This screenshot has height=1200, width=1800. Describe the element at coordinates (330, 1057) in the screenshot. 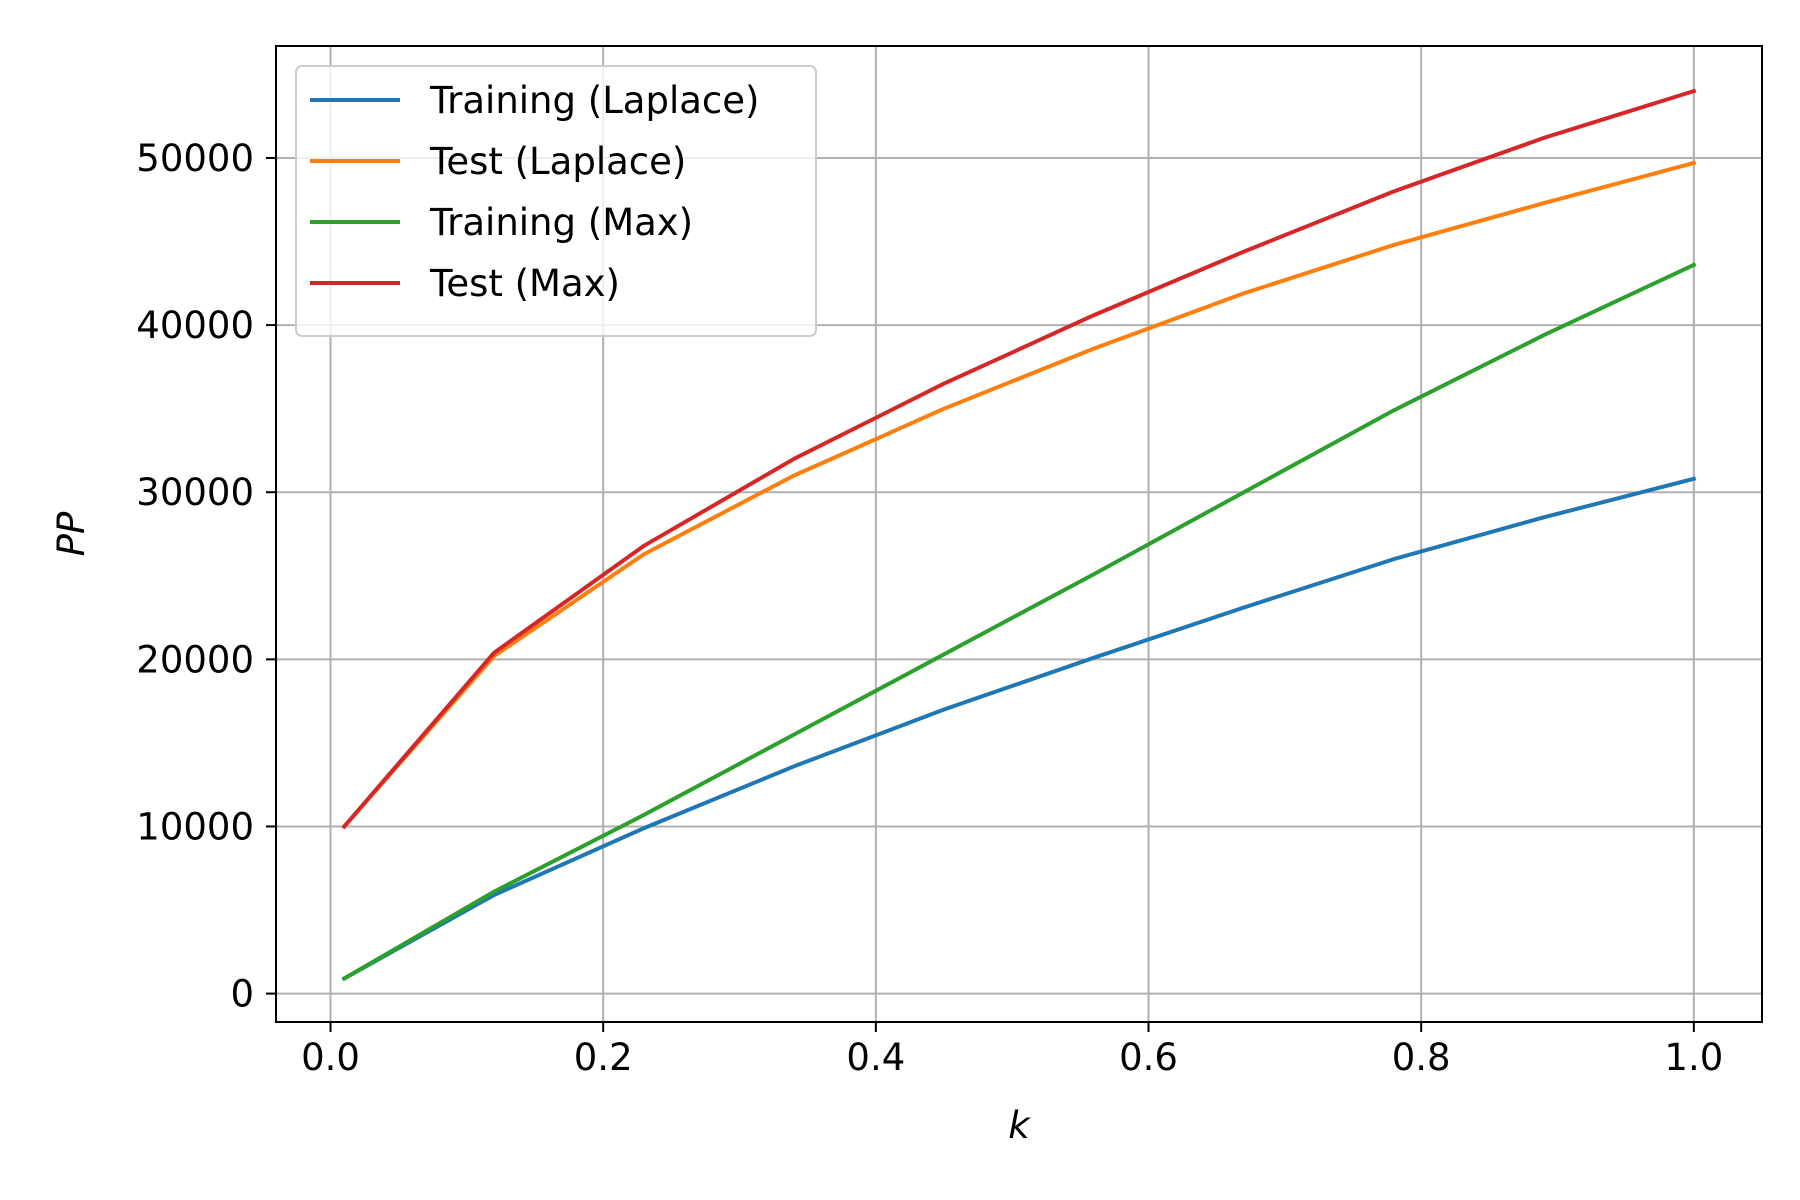

I see `x-tick-label: 0.0` at that location.